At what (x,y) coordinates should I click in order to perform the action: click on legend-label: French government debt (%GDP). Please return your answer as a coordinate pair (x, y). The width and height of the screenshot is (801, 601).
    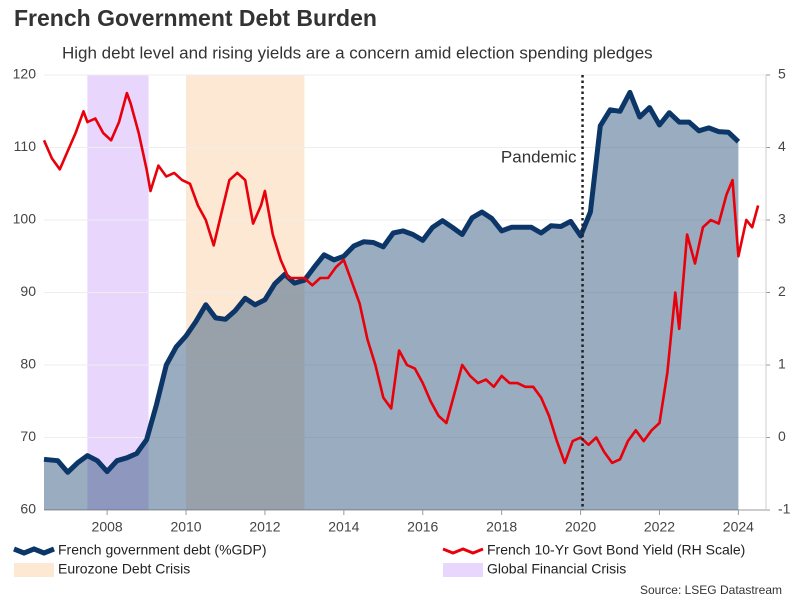
    Looking at the image, I should click on (162, 550).